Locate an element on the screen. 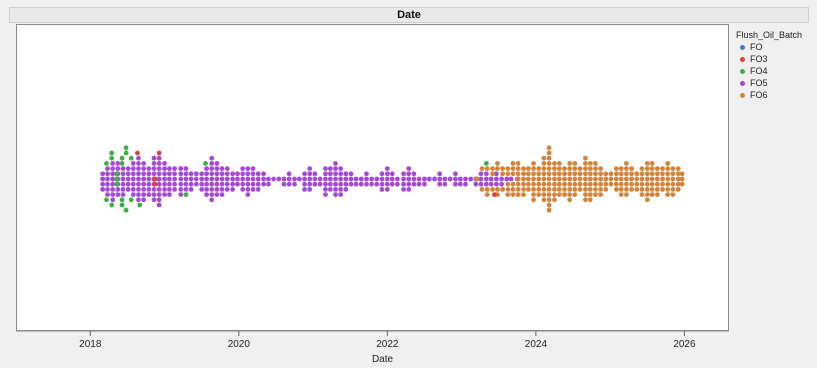 The height and width of the screenshot is (368, 817). legend-item-fo4: FO4 is located at coordinates (776, 71).